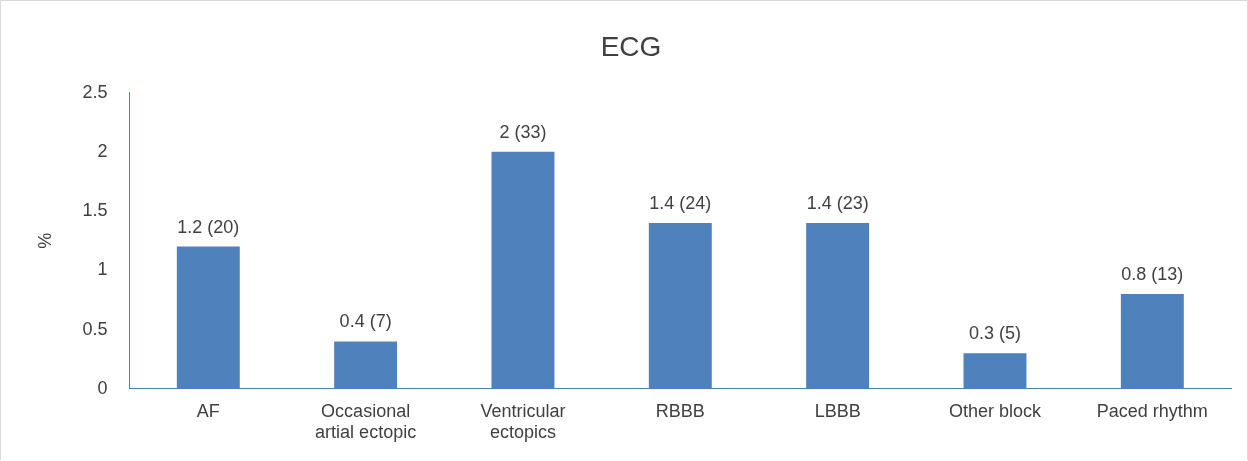 This screenshot has width=1248, height=461. What do you see at coordinates (631, 46) in the screenshot?
I see `chart-title: ECG` at bounding box center [631, 46].